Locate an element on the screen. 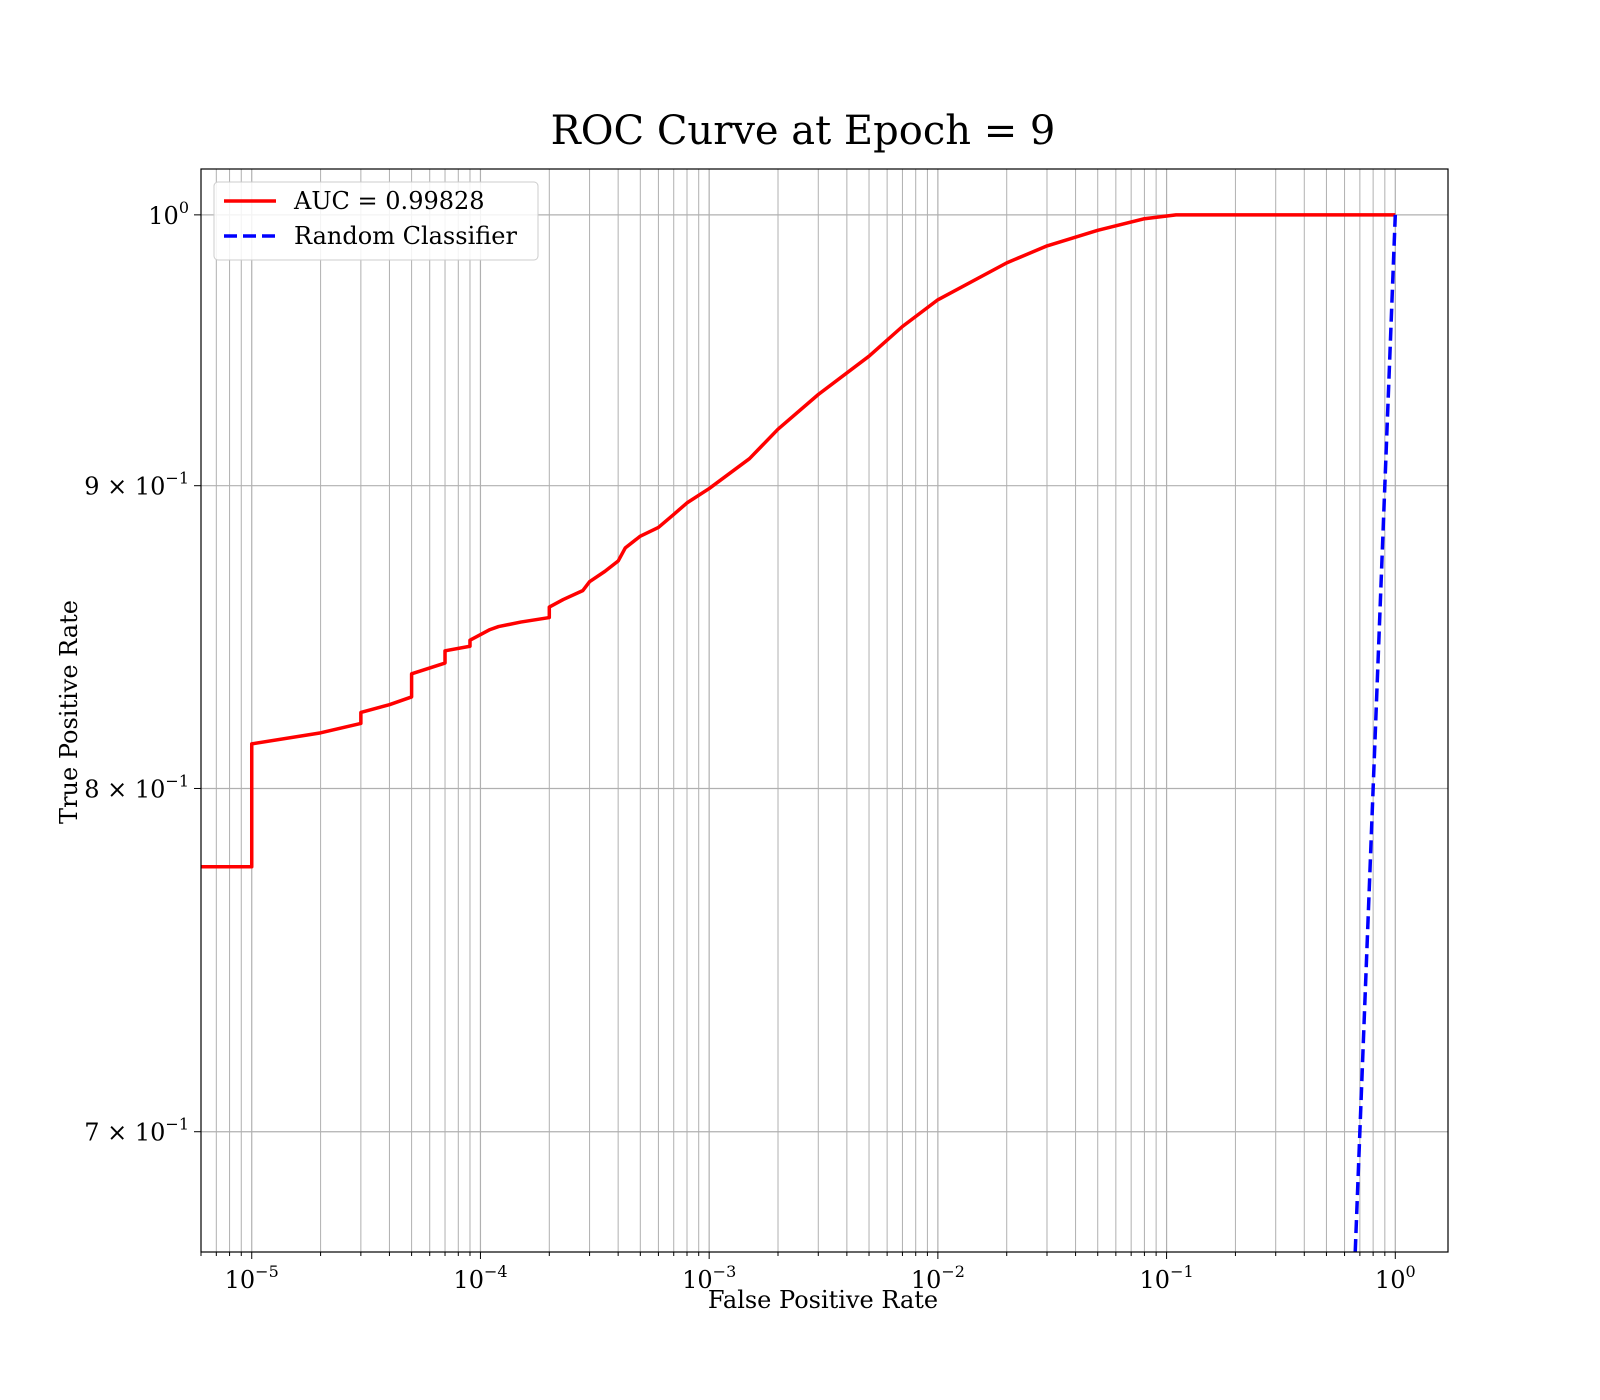 The width and height of the screenshot is (1600, 1400). x-tick-label: 10⁰ is located at coordinates (1395, 1278).